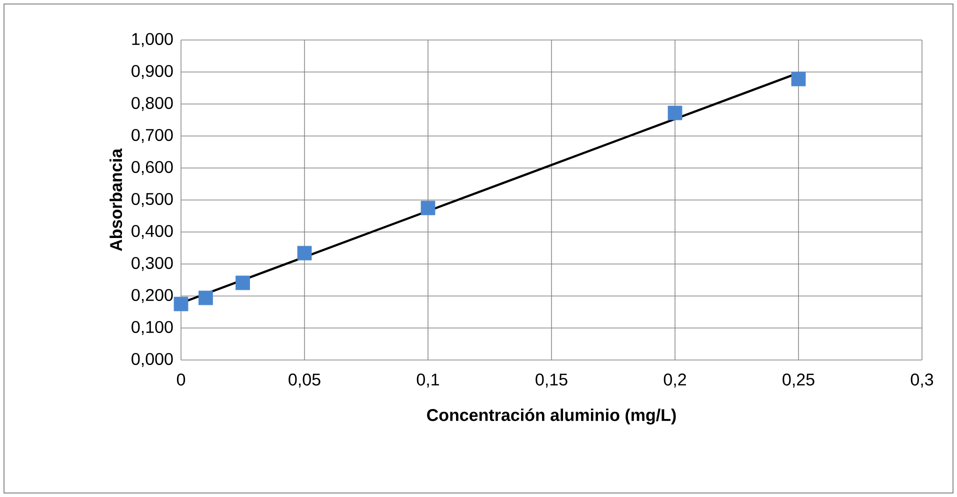 The width and height of the screenshot is (957, 497). I want to click on y-tick-label: 0,900, so click(152, 72).